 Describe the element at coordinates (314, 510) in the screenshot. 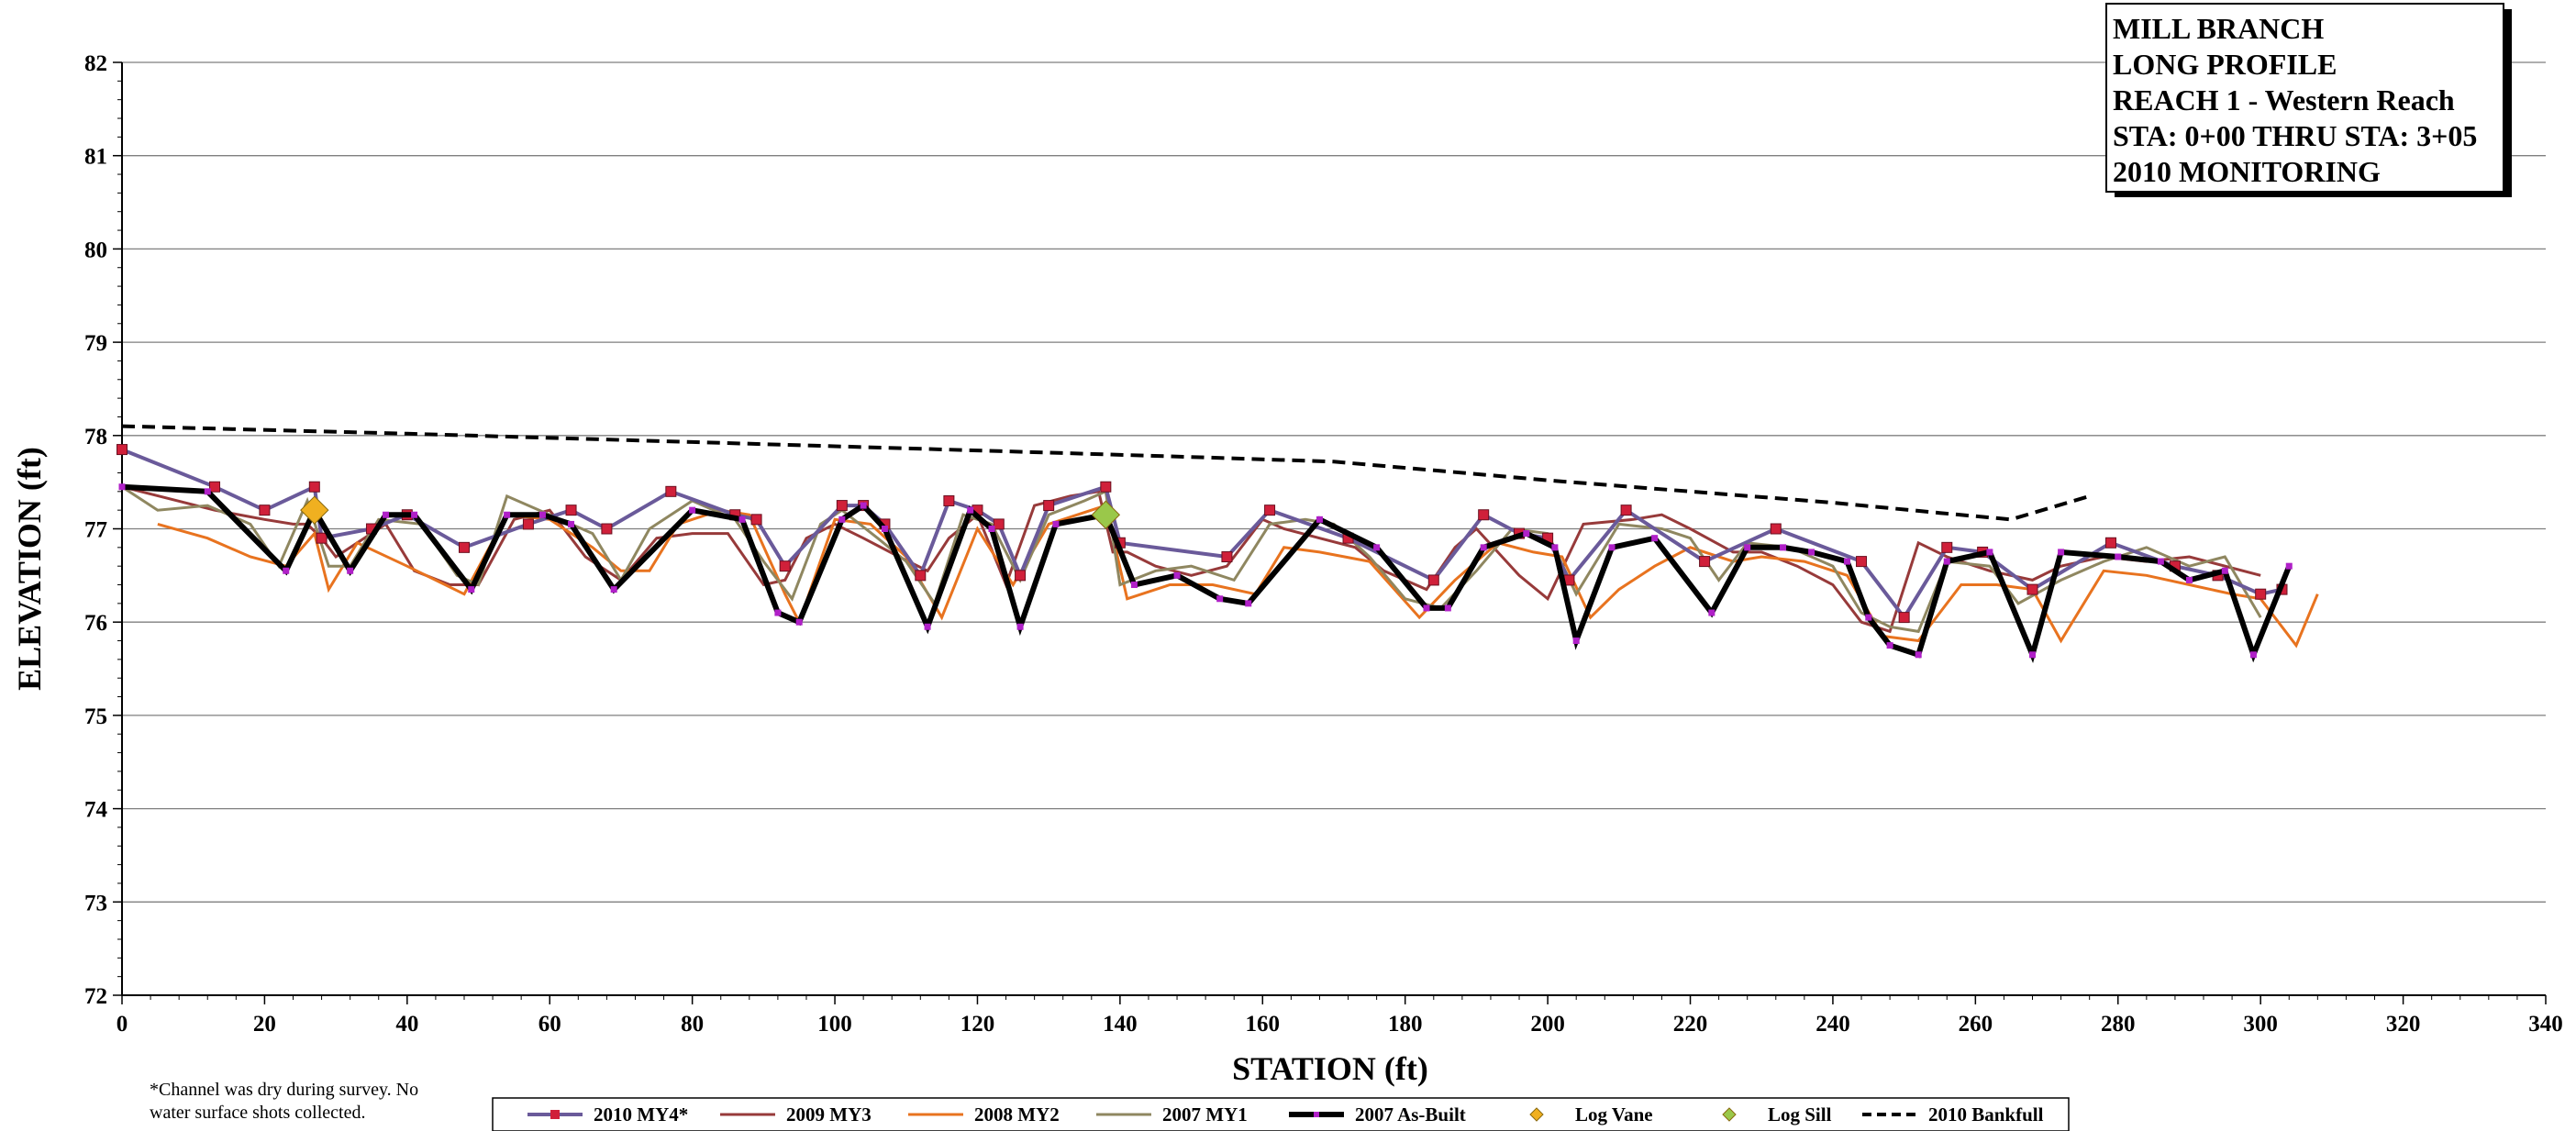

I see `series-log-vane` at that location.